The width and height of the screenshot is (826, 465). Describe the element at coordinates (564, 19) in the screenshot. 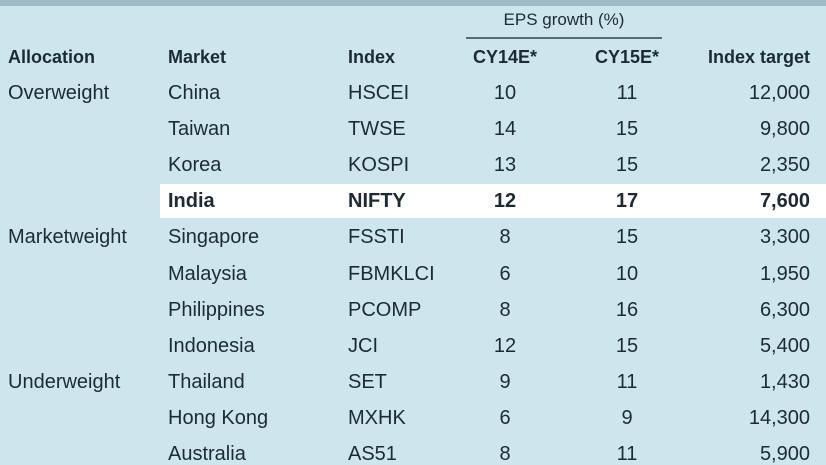

I see `group-header: EPS growth (%)` at that location.